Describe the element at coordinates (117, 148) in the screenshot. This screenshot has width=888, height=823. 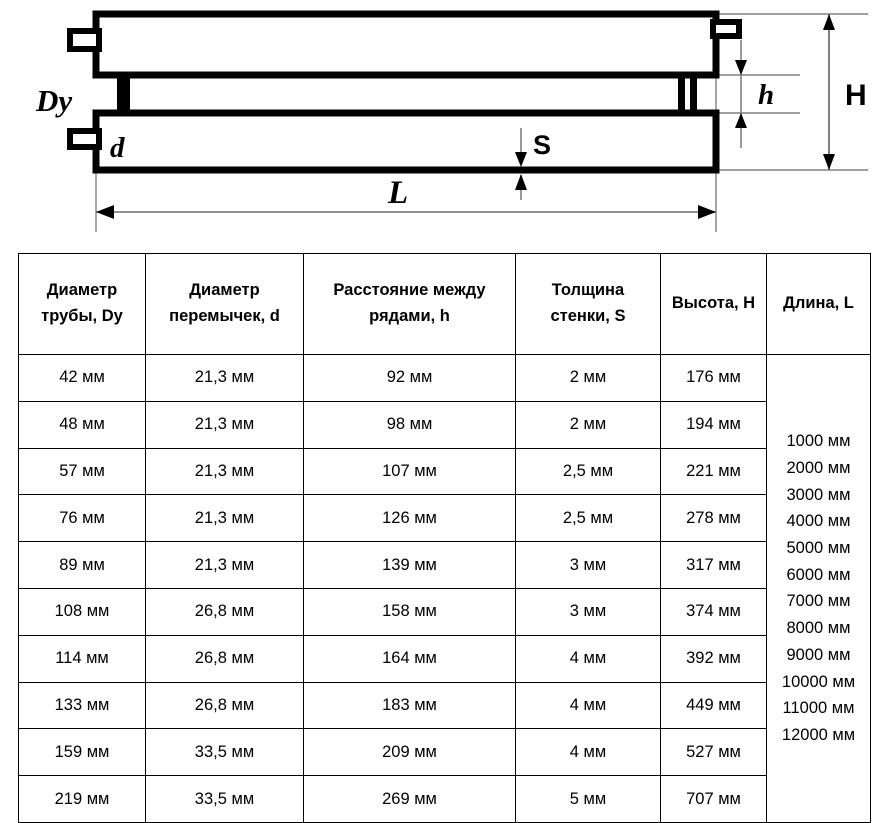
I see `label-d: d` at that location.